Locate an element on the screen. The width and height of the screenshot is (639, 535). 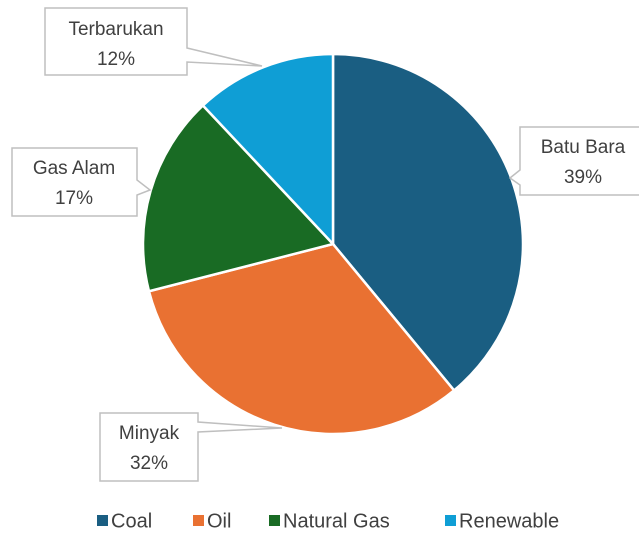
data-label-name: Minyak is located at coordinates (149, 433).